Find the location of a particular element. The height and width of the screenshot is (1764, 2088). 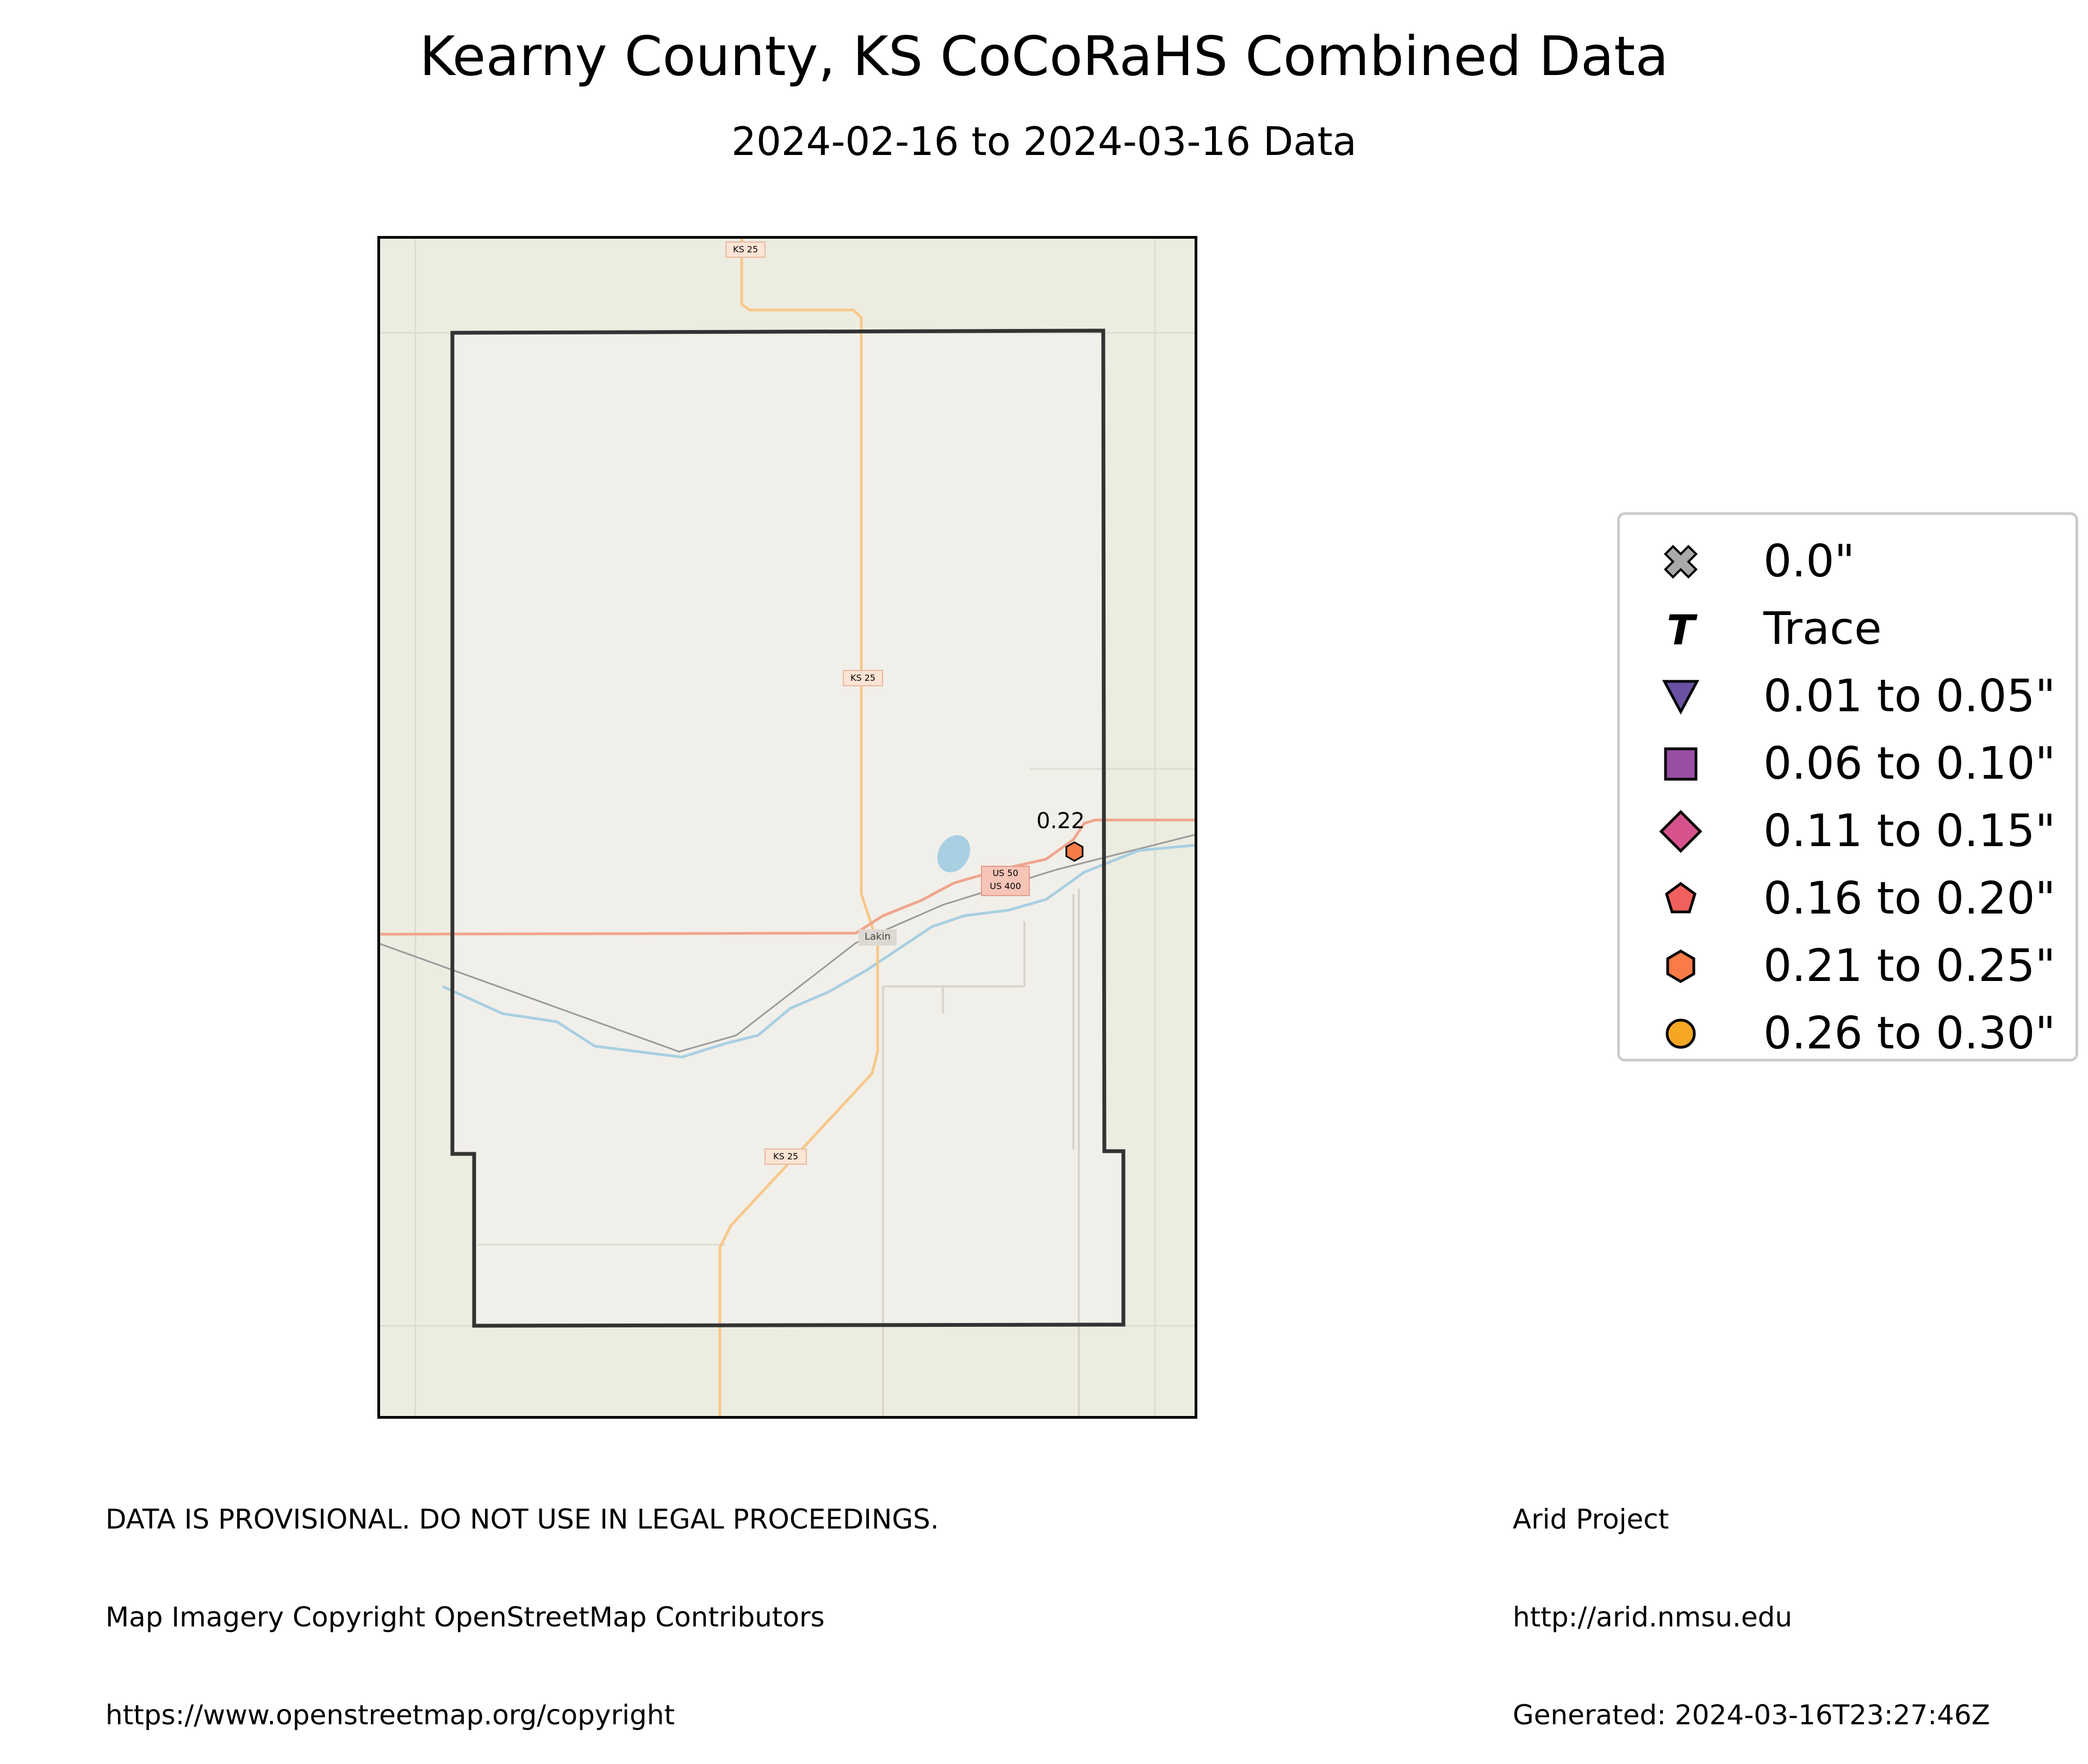

road-label-us50-us400: US 50 US 400 is located at coordinates (1005, 881).